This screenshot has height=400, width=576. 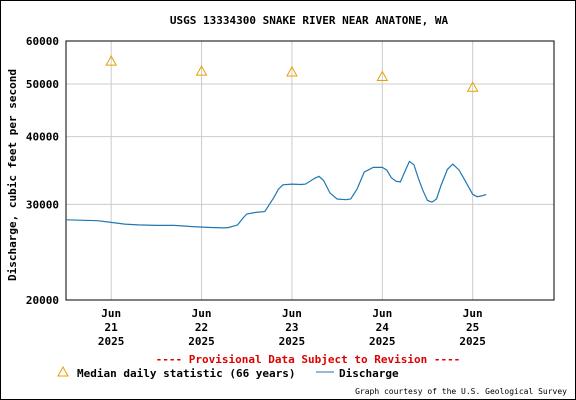 I want to click on x-tick-label: 24, so click(x=383, y=327).